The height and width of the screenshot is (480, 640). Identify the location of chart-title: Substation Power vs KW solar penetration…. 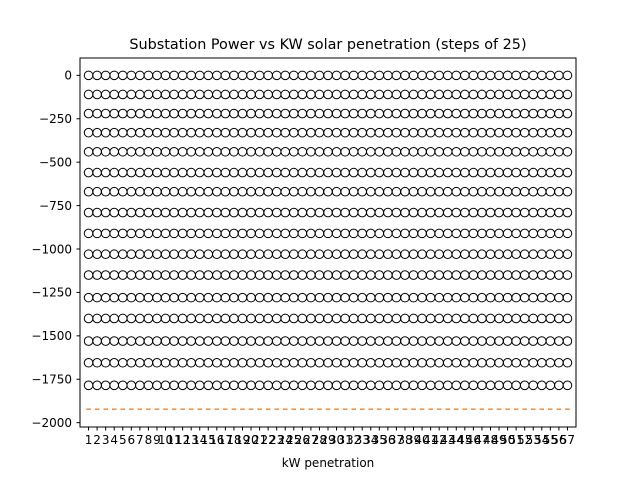
(327, 45).